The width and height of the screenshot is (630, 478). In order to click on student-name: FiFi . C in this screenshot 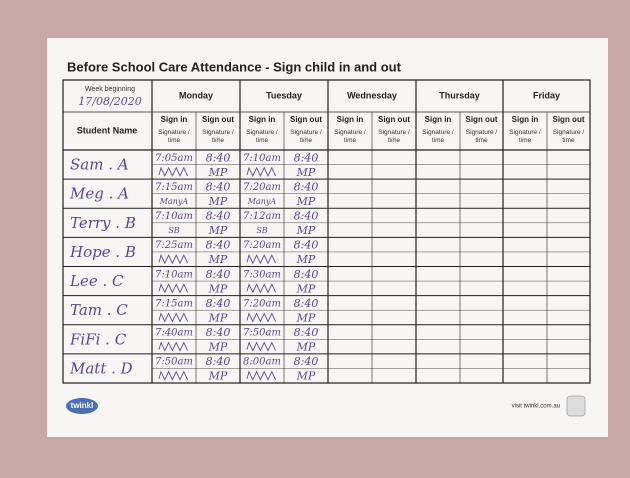, I will do `click(98, 339)`.